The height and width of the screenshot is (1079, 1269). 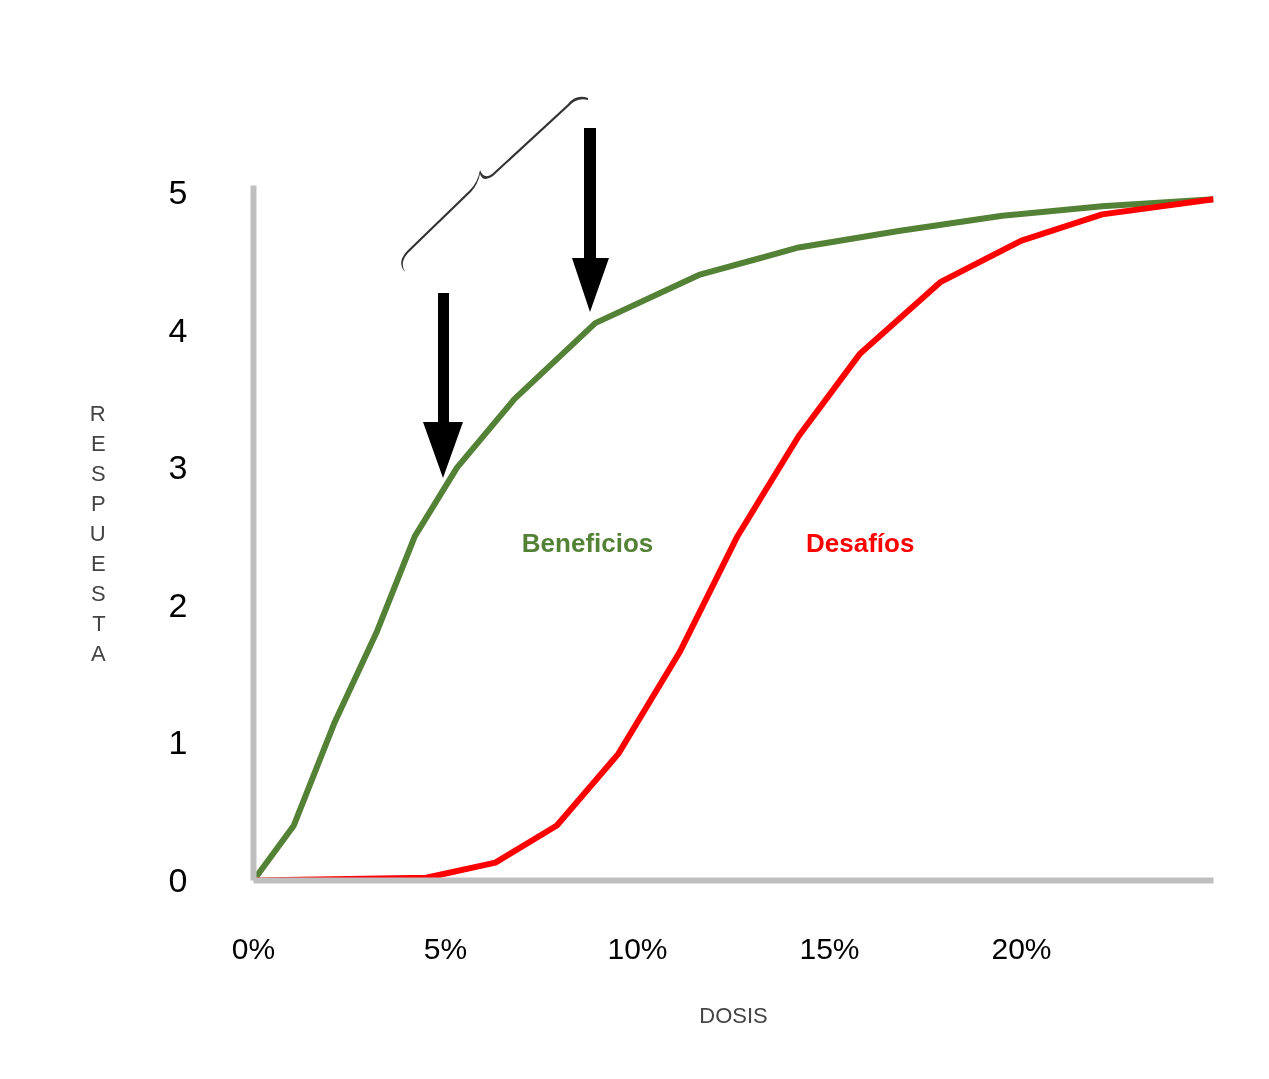 I want to click on x-tick-label: 5%, so click(x=445, y=948).